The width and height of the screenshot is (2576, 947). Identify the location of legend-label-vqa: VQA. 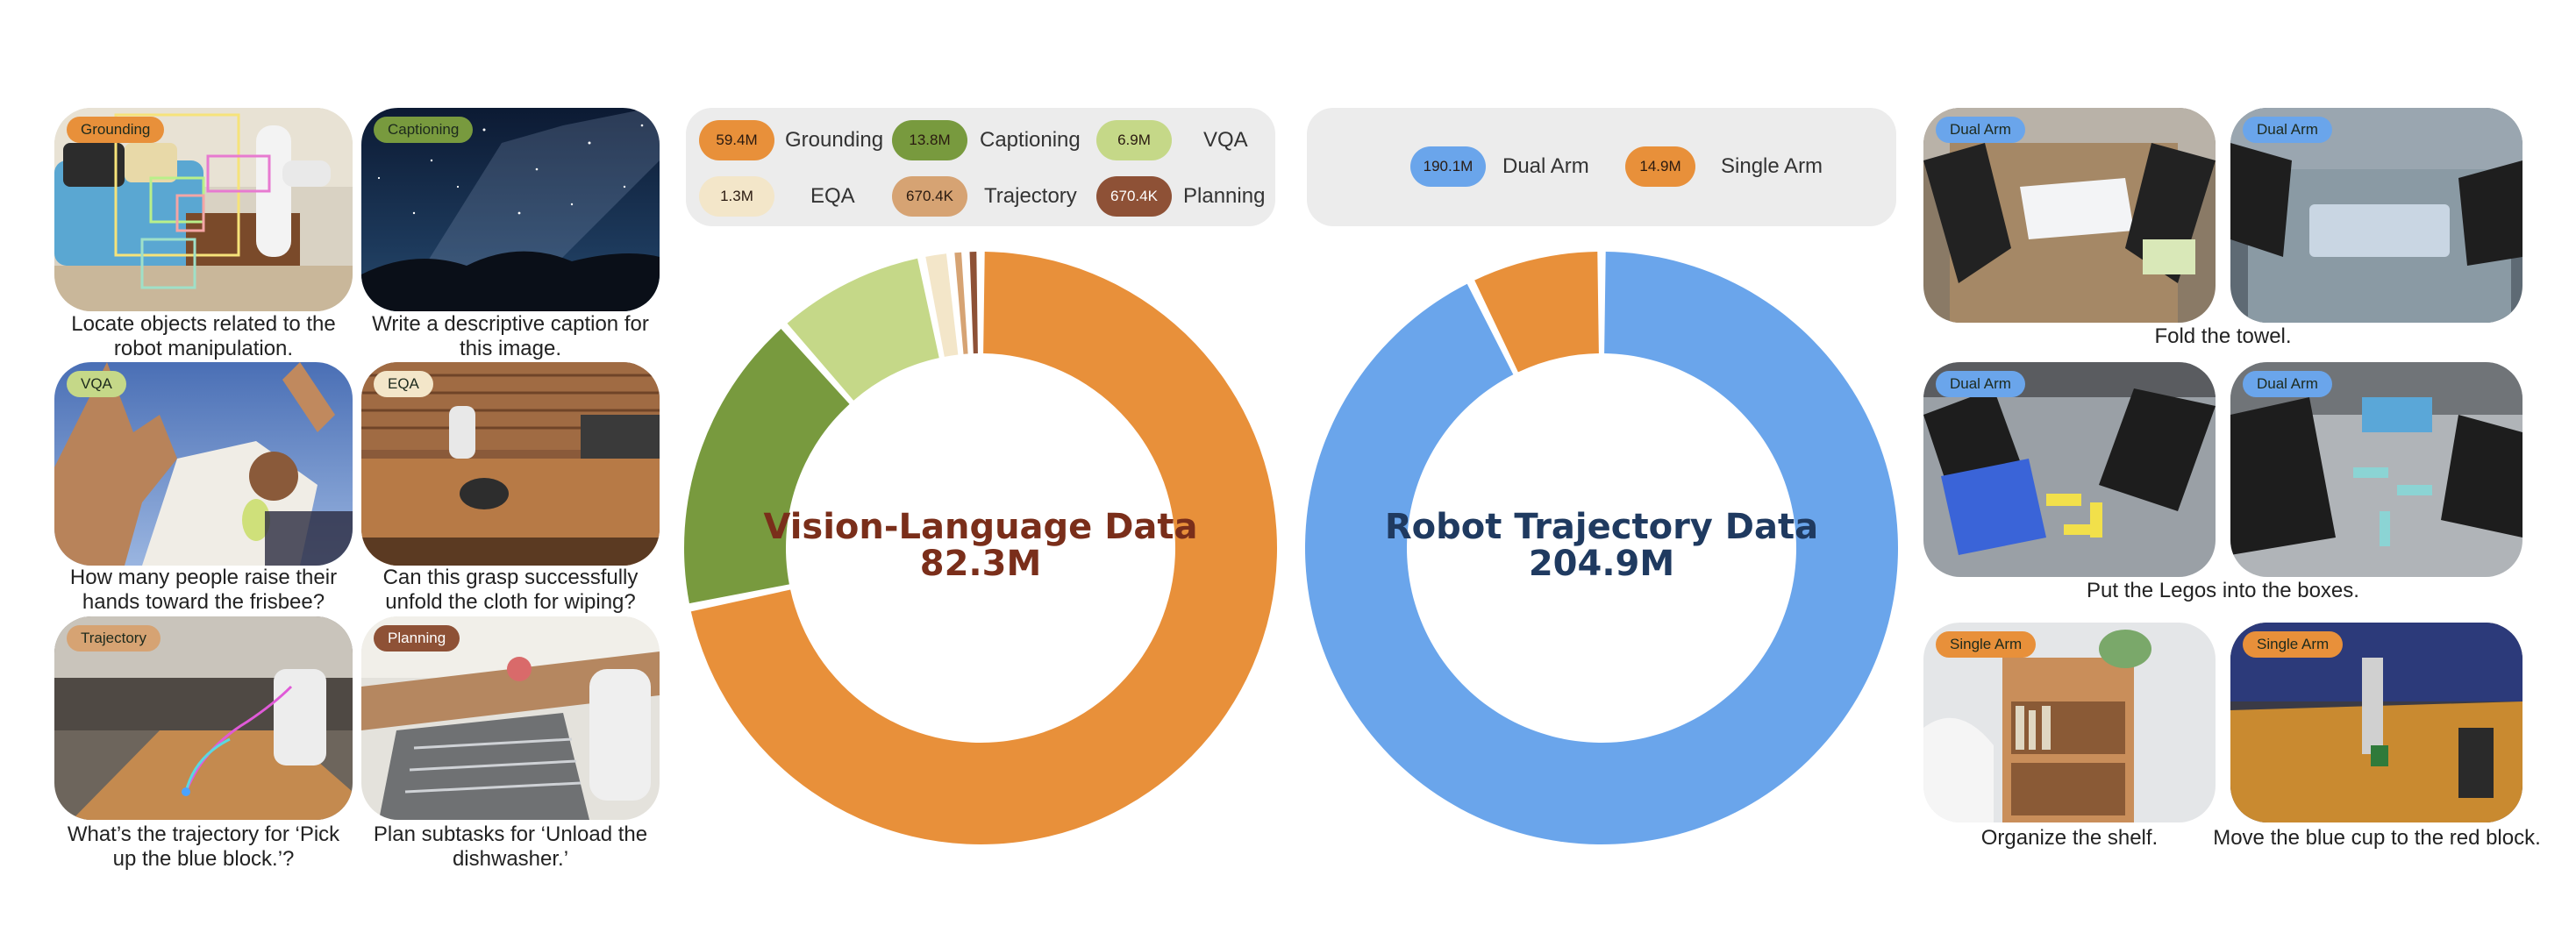
(1226, 140).